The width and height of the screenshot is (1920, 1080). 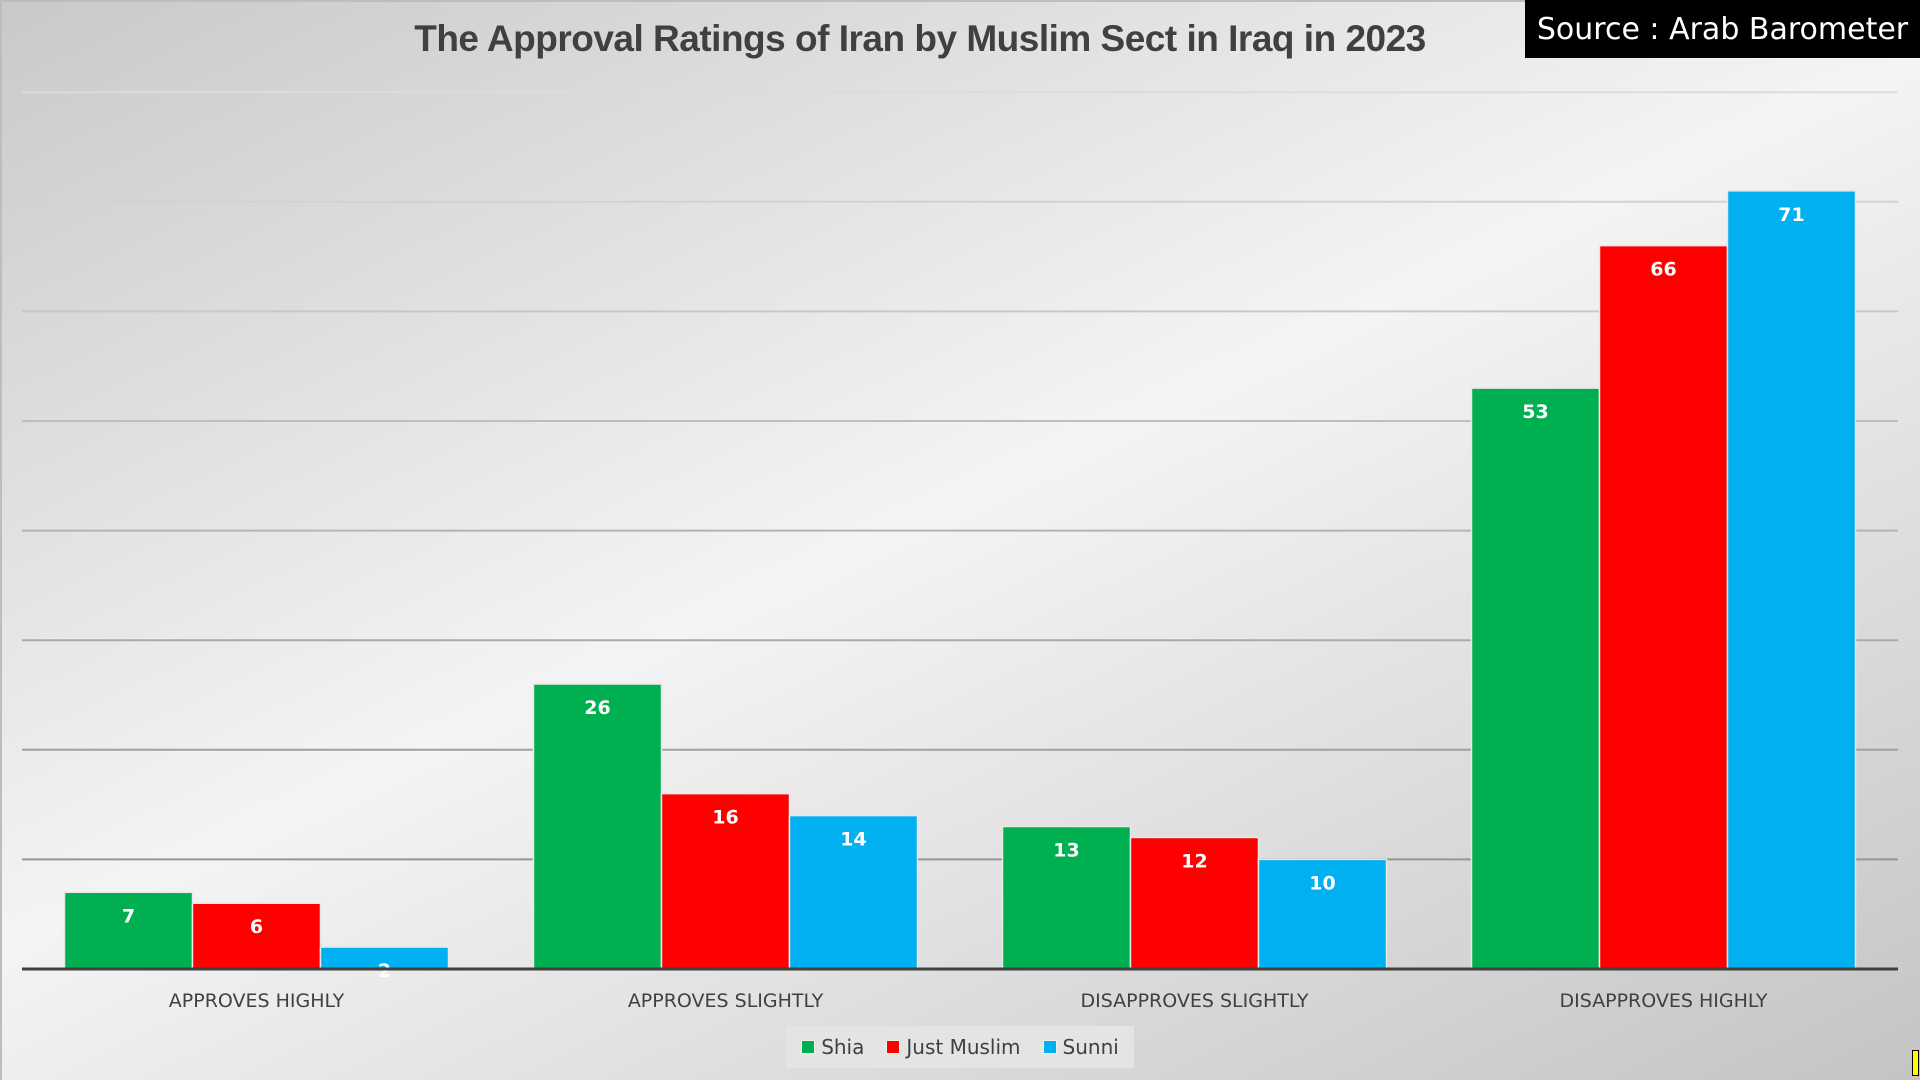 What do you see at coordinates (853, 840) in the screenshot?
I see `data-label: 14` at bounding box center [853, 840].